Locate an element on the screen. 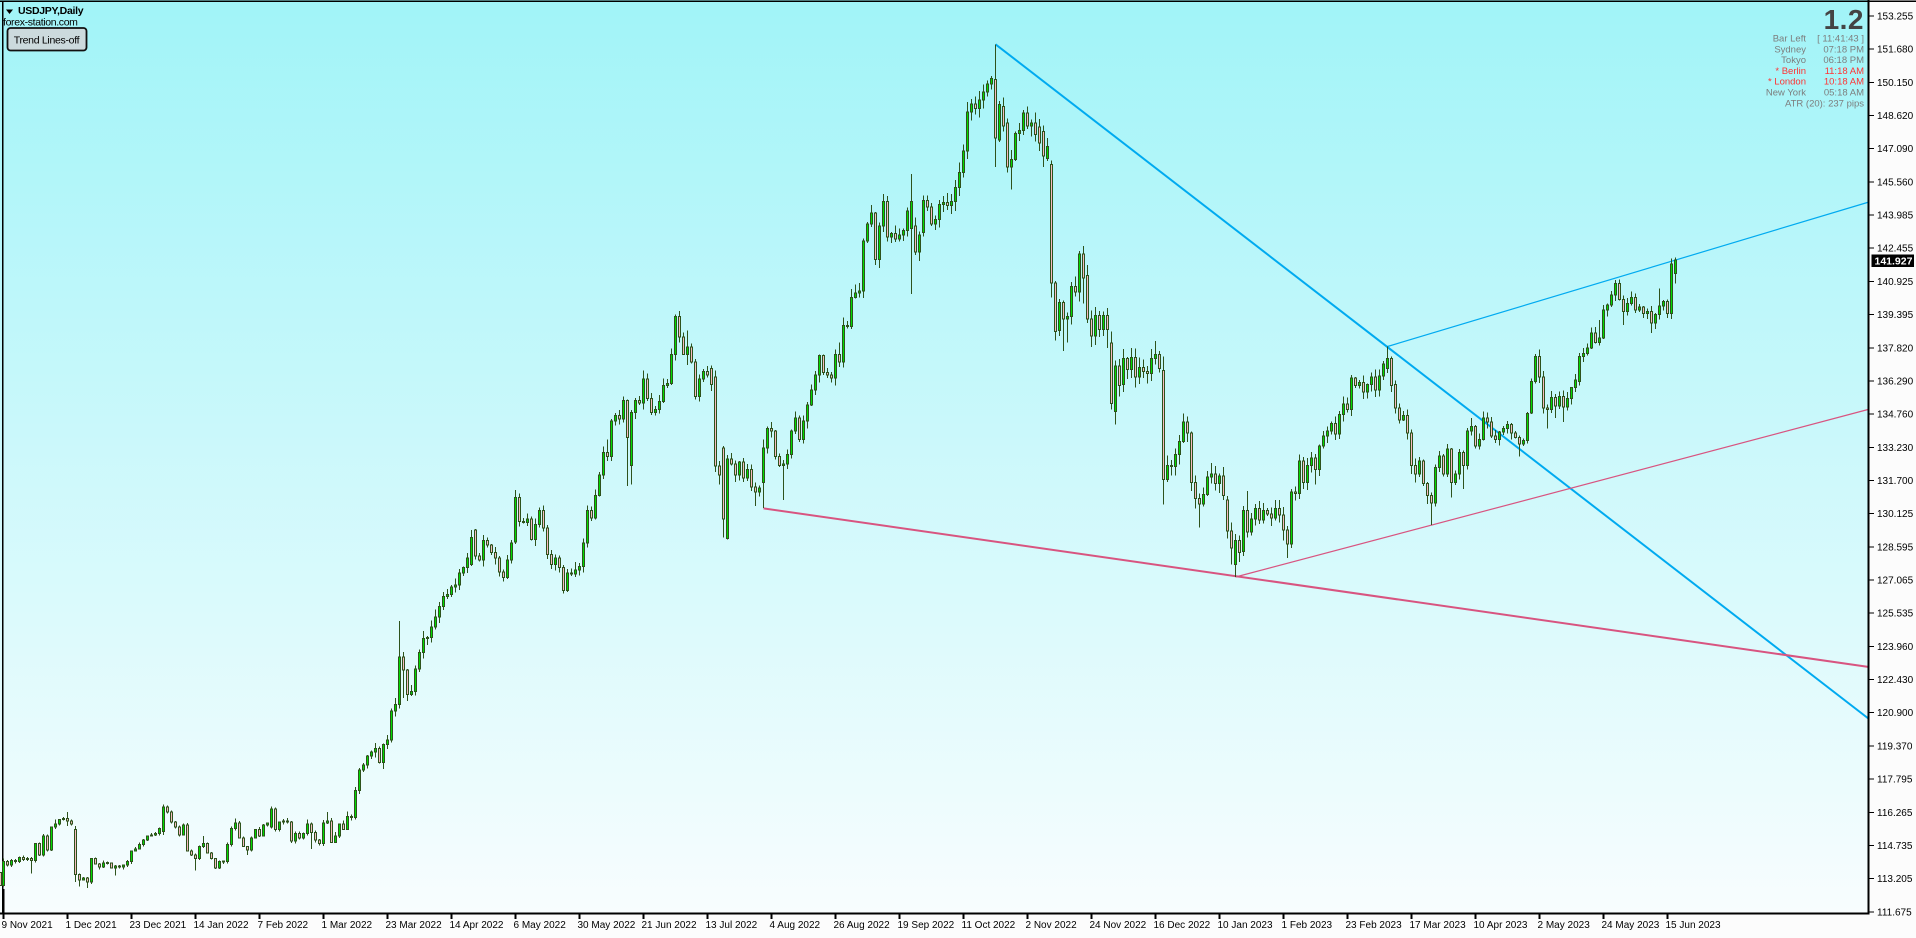 This screenshot has width=1916, height=938. svg-text: USDJPY,Daily is located at coordinates (51, 11).